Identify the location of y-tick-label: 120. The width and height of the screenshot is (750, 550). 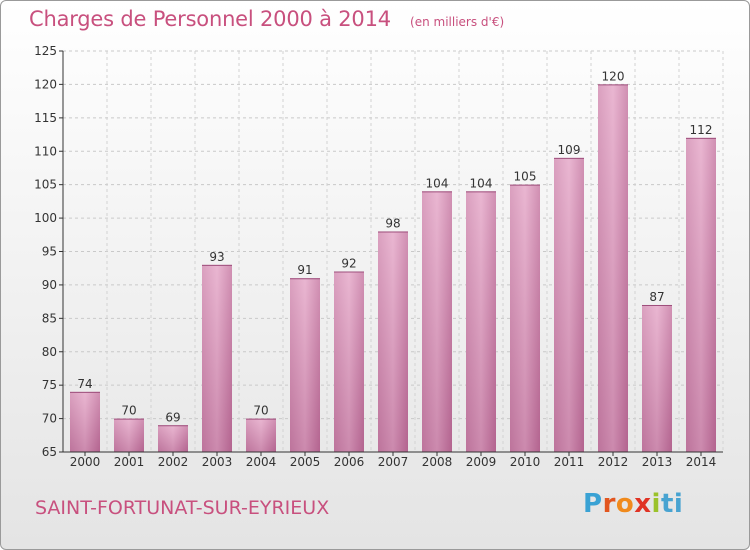
(45, 84).